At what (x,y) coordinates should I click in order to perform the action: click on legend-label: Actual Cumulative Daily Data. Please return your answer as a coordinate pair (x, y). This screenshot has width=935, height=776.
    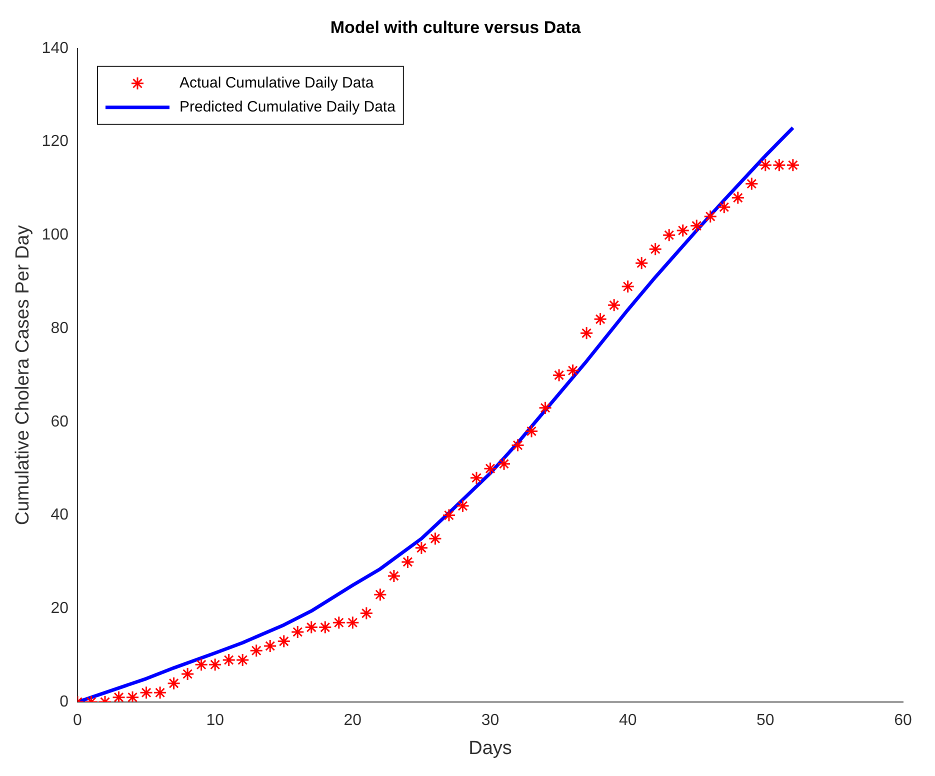
    Looking at the image, I should click on (276, 83).